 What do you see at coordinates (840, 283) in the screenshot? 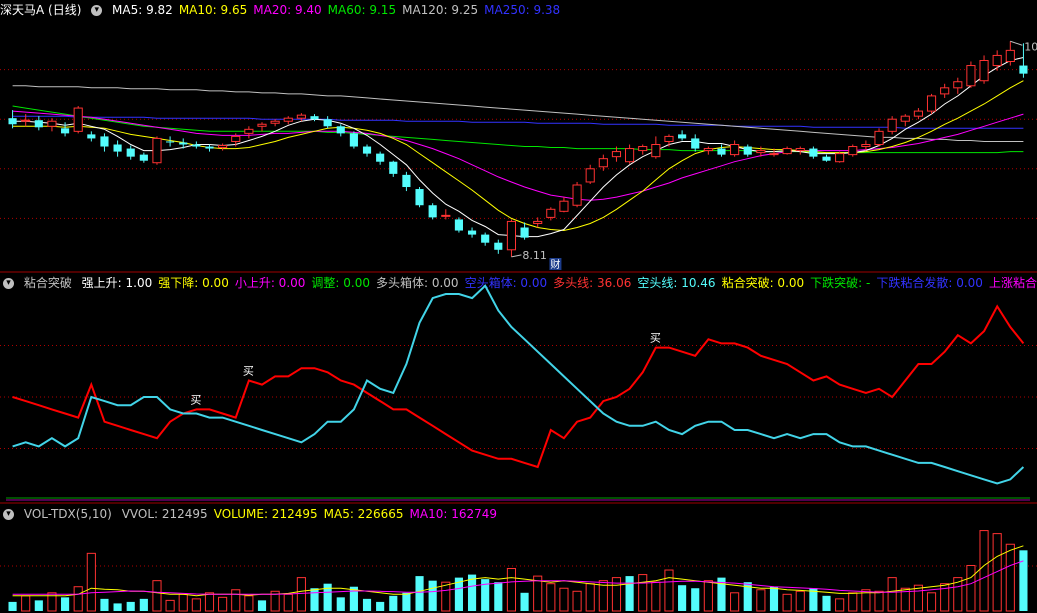
I see `indicator-item: 下跌突破: -` at bounding box center [840, 283].